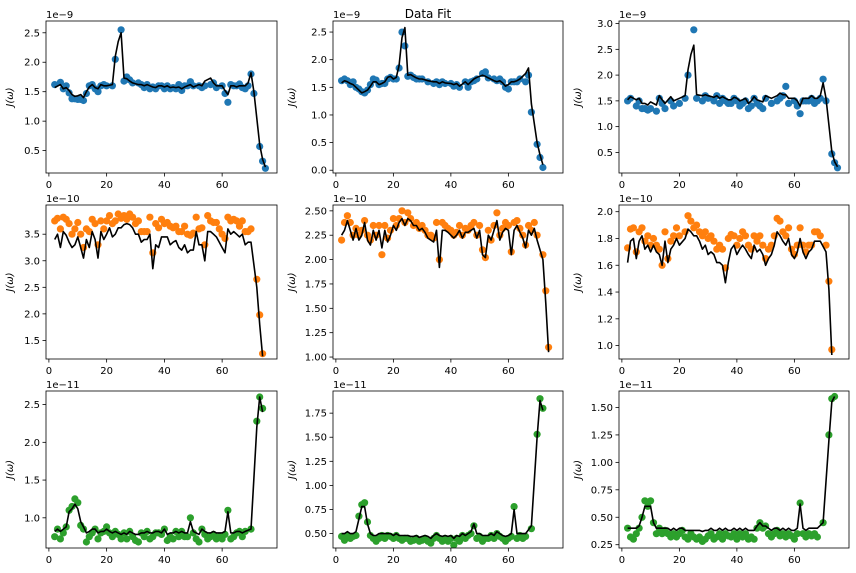 The height and width of the screenshot is (573, 856). Describe the element at coordinates (32, 235) in the screenshot. I see `y-tick-label: 3.5` at that location.